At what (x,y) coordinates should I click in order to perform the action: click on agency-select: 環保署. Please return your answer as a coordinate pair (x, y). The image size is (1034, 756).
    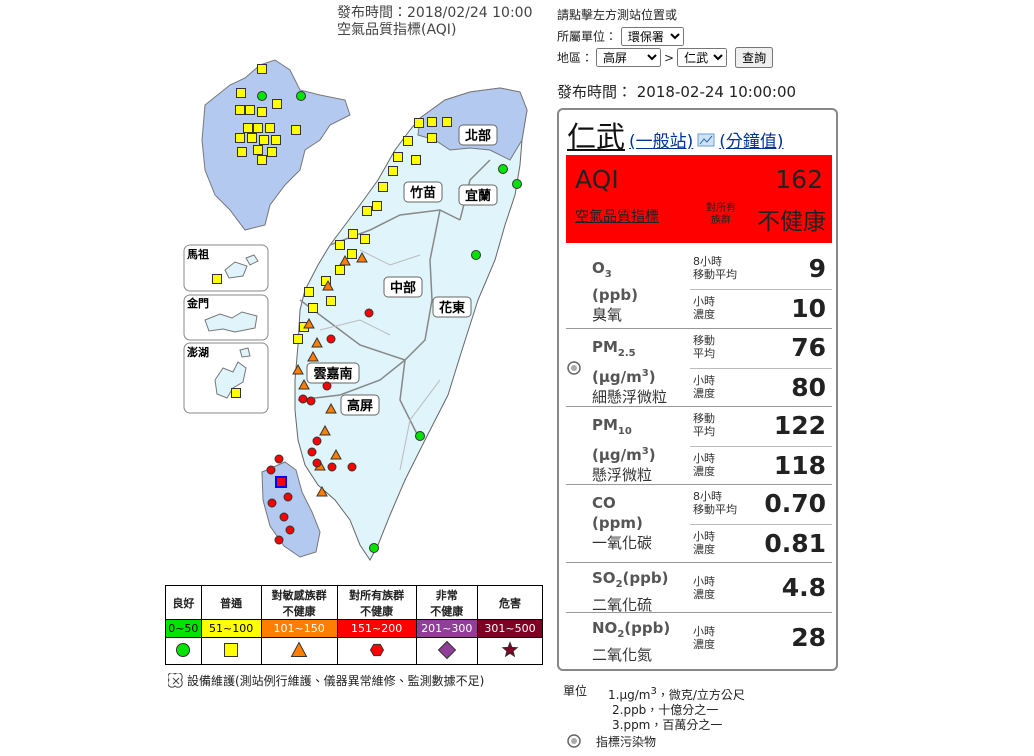
    Looking at the image, I should click on (652, 36).